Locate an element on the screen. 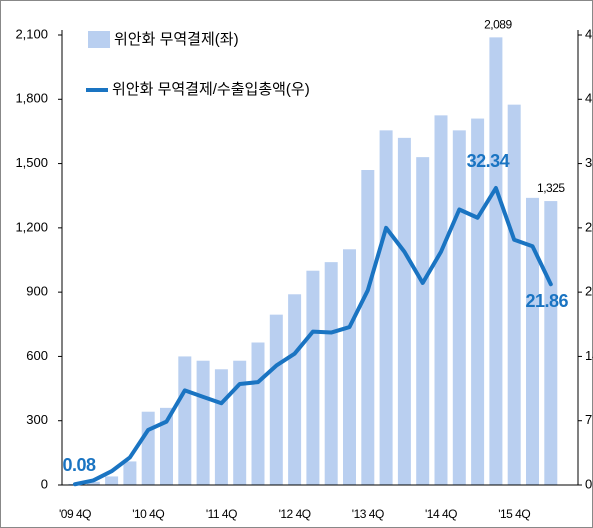  line-value-label: 21.86 is located at coordinates (547, 301).